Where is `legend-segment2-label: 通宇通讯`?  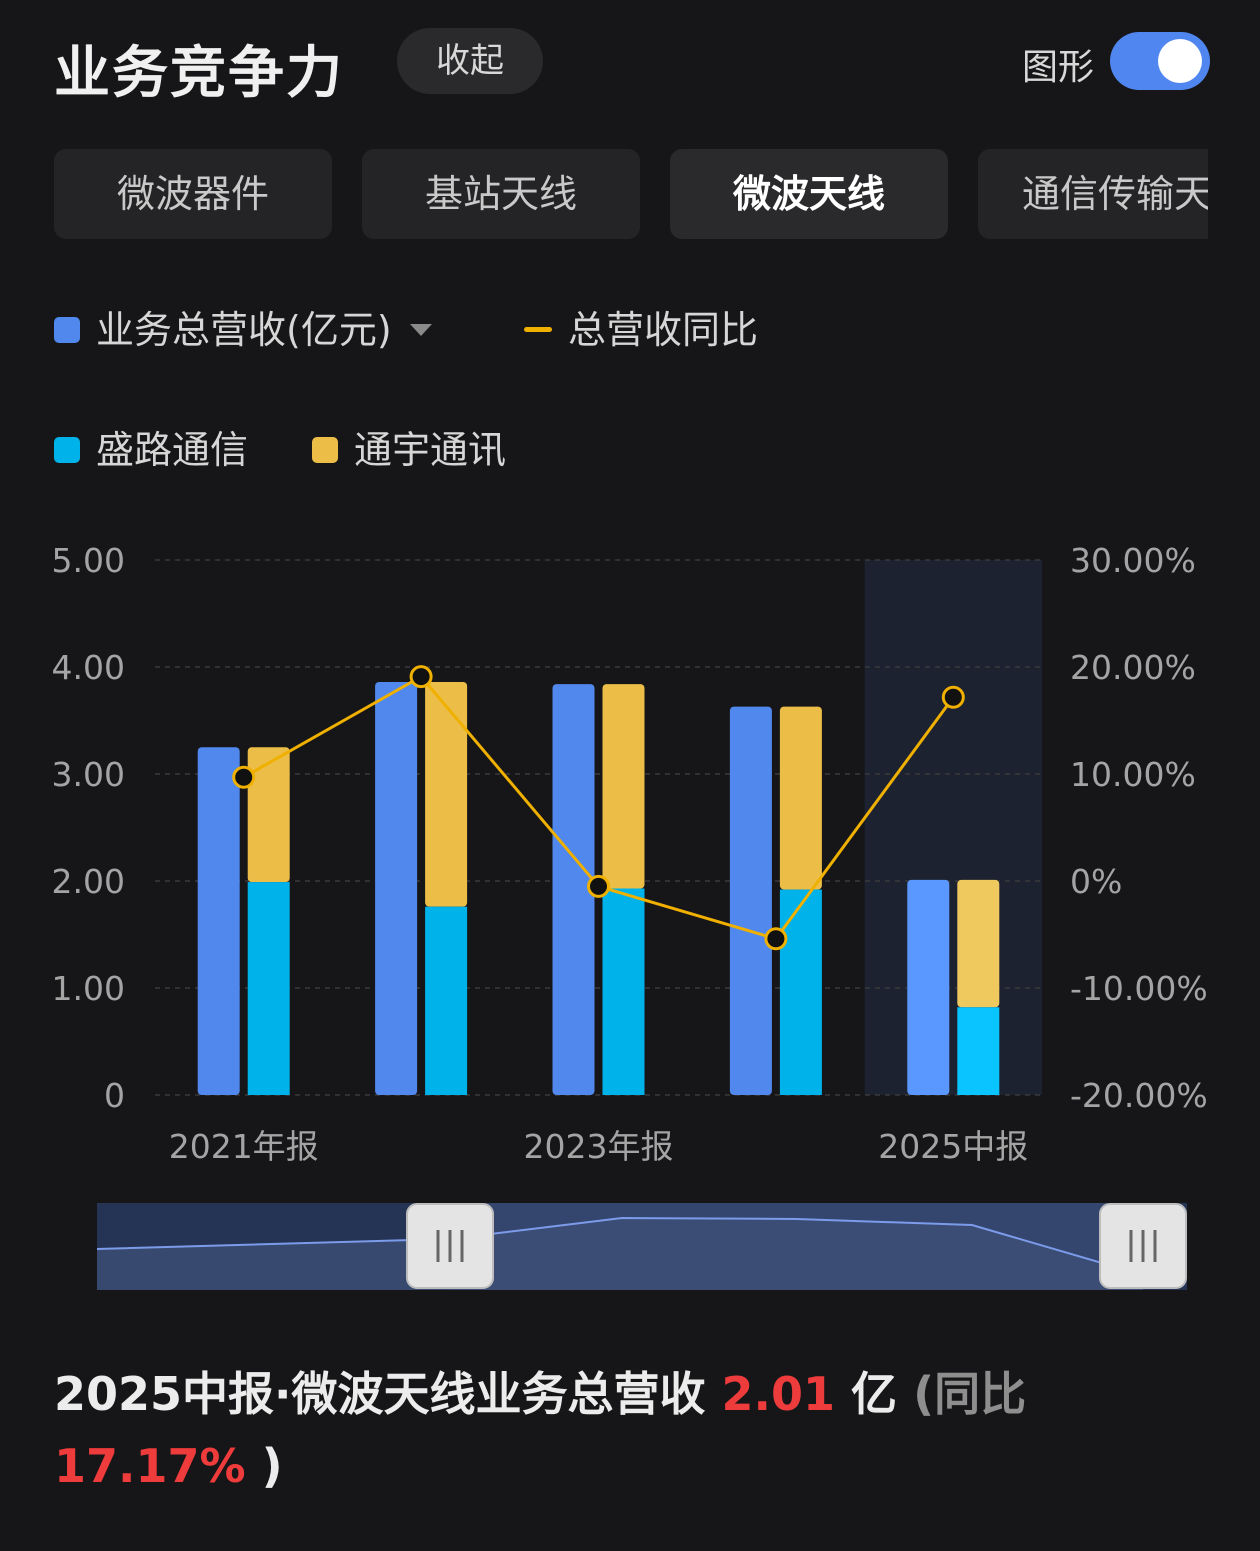 legend-segment2-label: 通宇通讯 is located at coordinates (430, 450).